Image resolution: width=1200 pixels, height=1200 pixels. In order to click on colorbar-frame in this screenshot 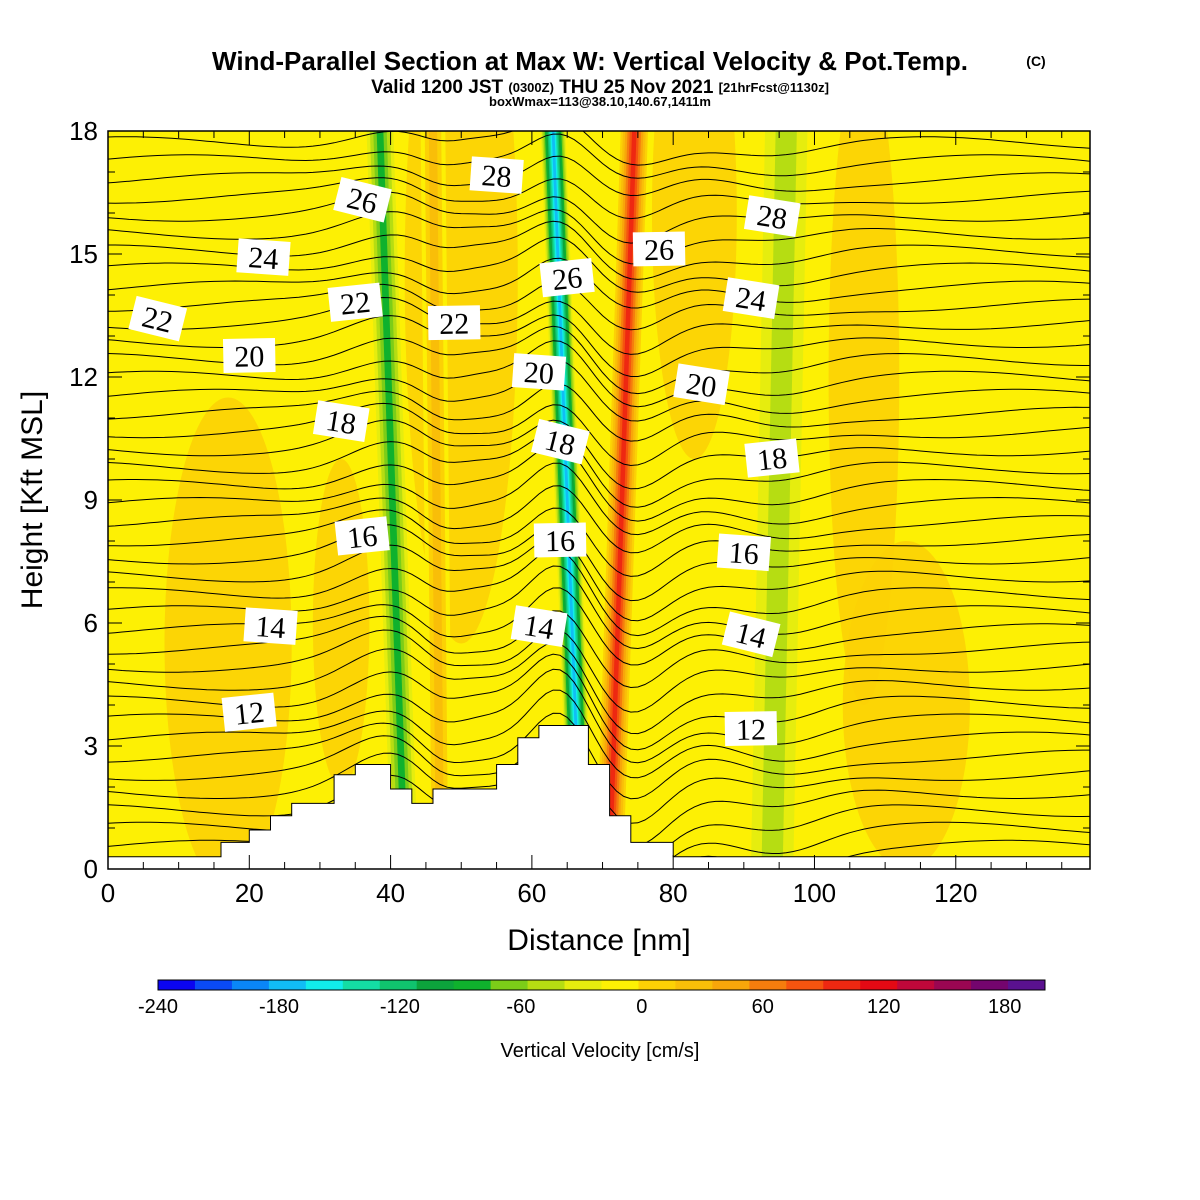, I will do `click(601, 985)`.